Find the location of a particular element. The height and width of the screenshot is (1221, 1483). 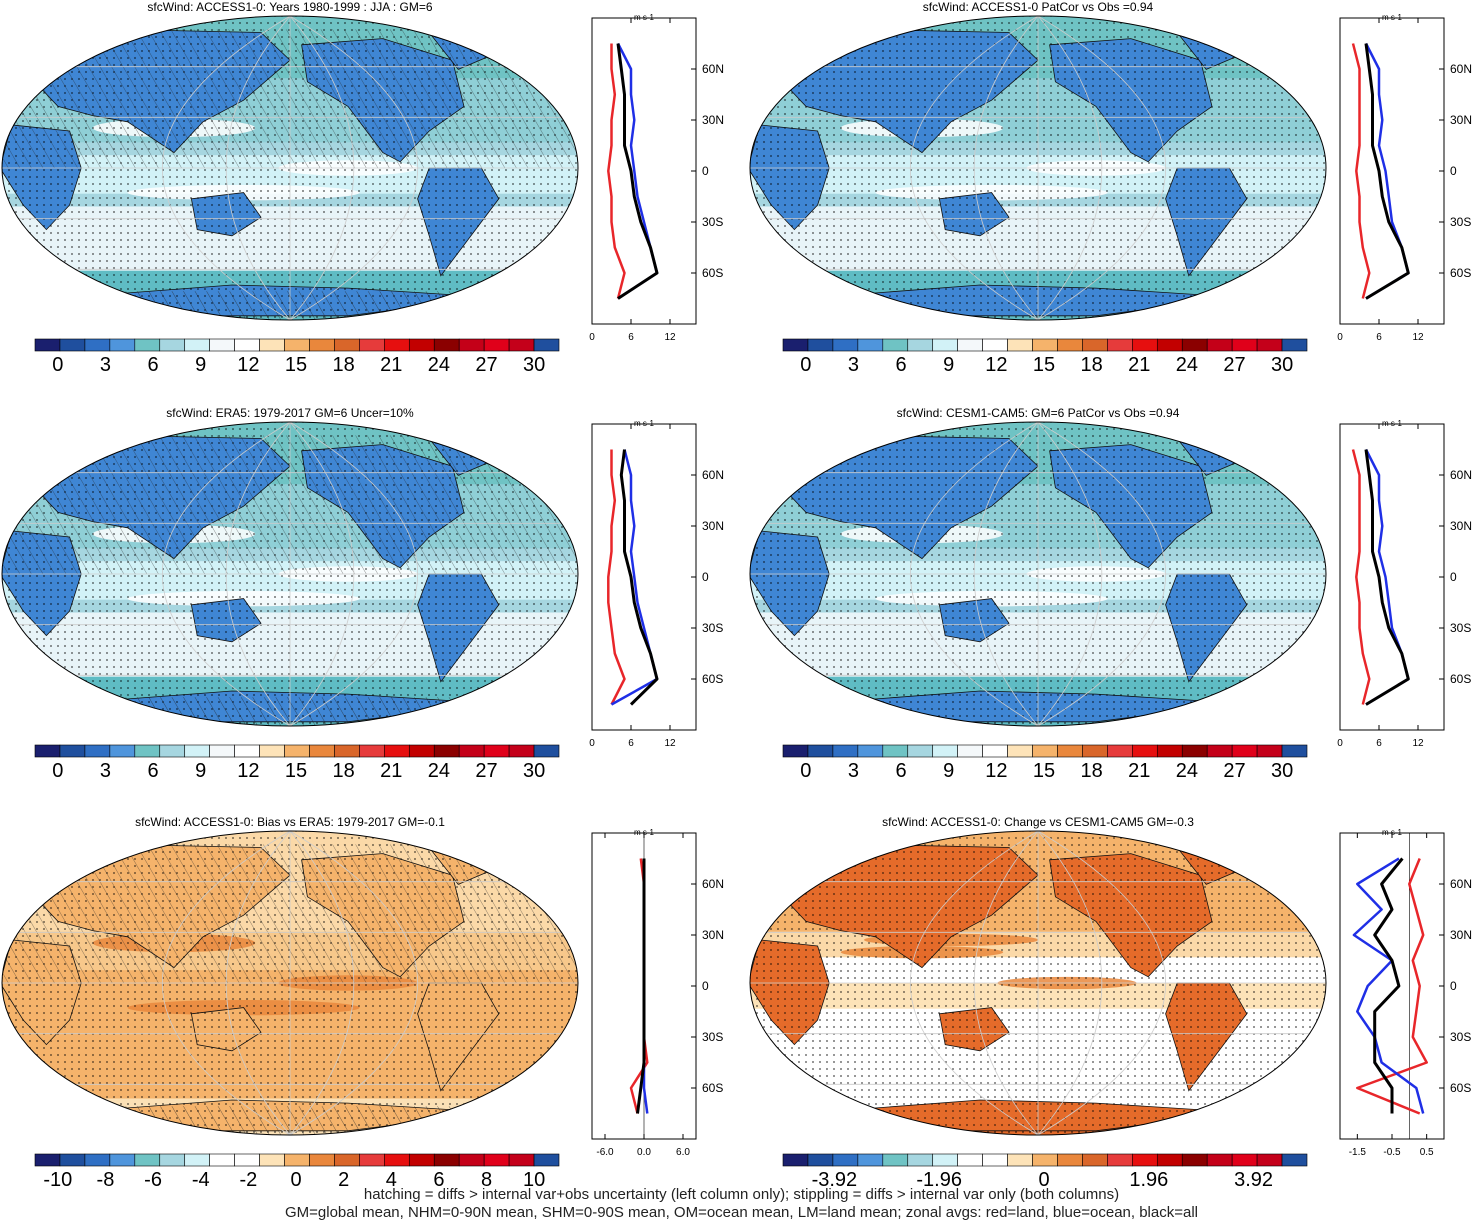

map-border is located at coordinates (290, 983).